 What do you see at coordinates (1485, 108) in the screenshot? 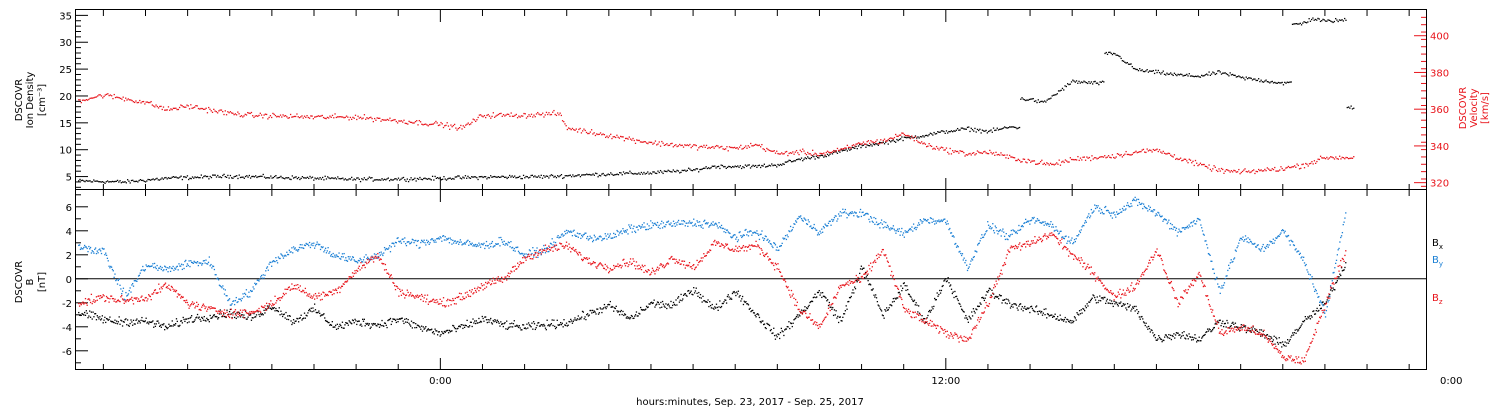
I see `velocity-axis-title-line3: [km/s]` at bounding box center [1485, 108].